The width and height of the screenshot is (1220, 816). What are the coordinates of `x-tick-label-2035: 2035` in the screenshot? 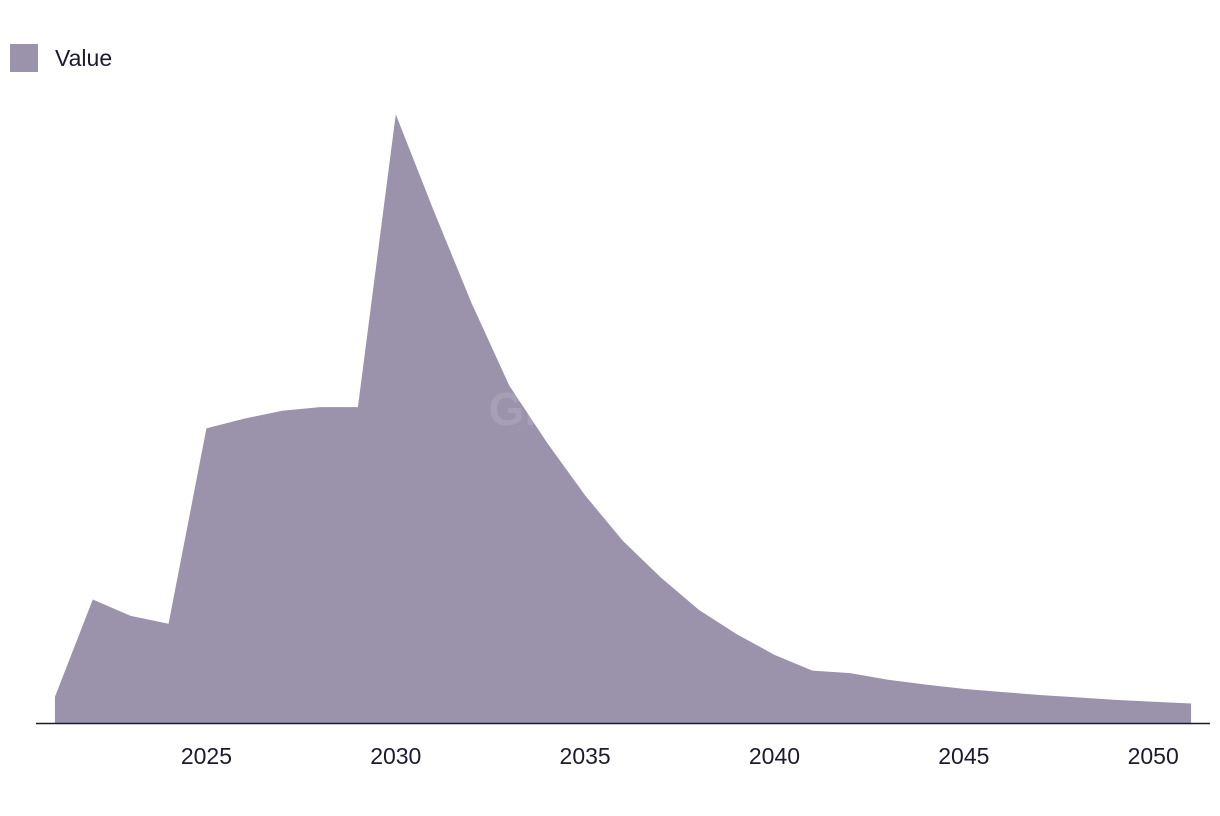 It's located at (585, 756).